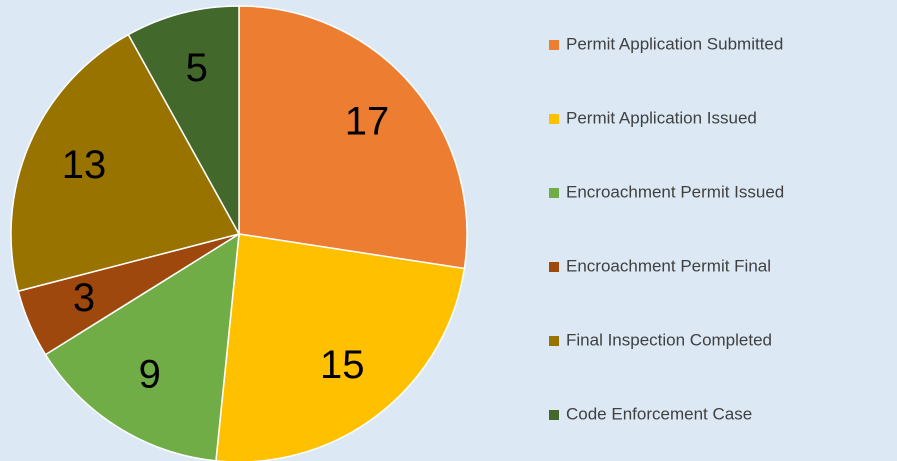 The width and height of the screenshot is (897, 461). What do you see at coordinates (674, 43) in the screenshot?
I see `legend-label: Permit Application Submitted` at bounding box center [674, 43].